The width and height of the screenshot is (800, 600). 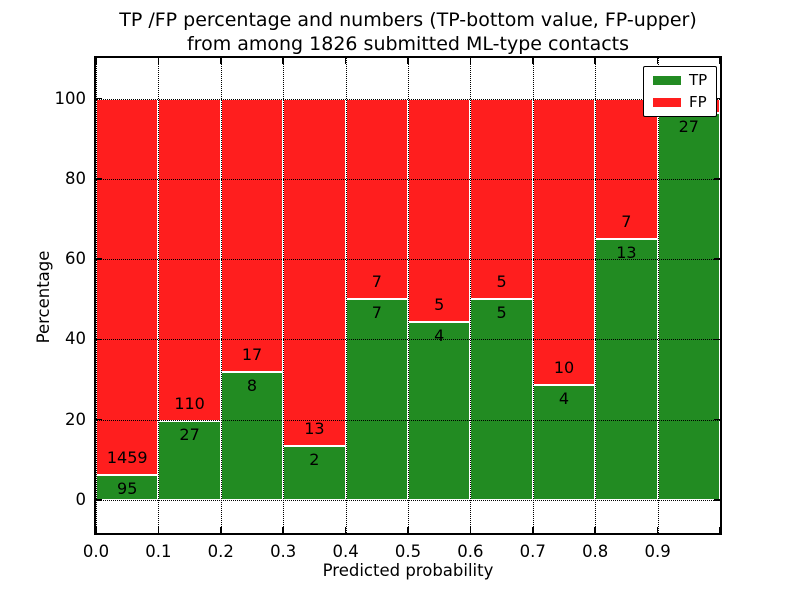 I want to click on x-tick-label: 0.4, so click(x=345, y=551).